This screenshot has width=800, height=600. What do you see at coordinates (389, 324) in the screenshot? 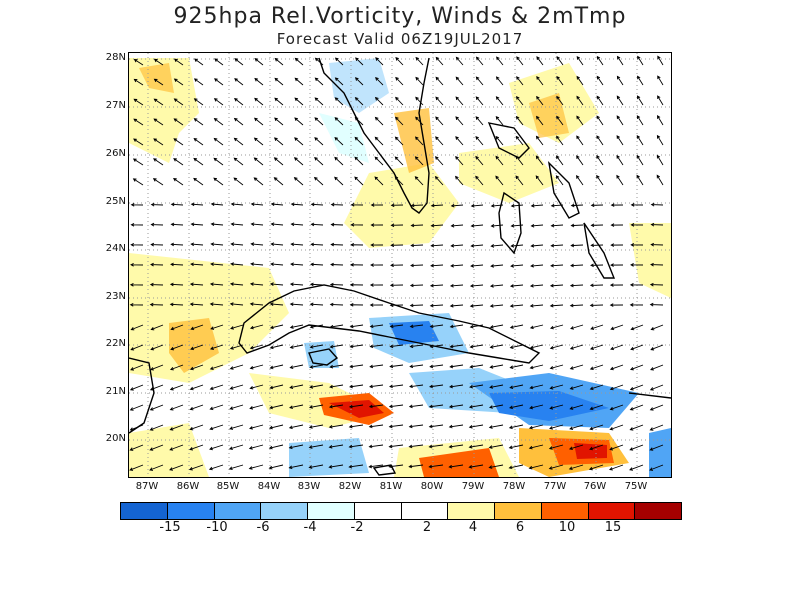
I see `cuba-coast` at bounding box center [389, 324].